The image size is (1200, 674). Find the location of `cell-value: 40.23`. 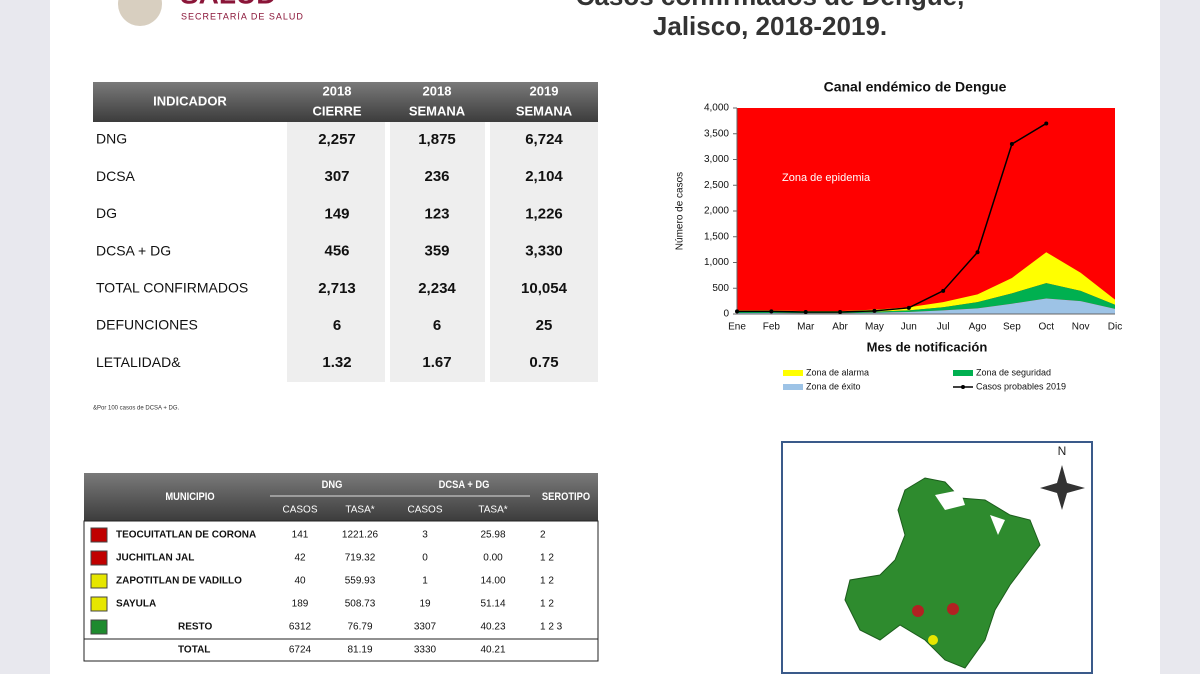

cell-value: 40.23 is located at coordinates (492, 627).